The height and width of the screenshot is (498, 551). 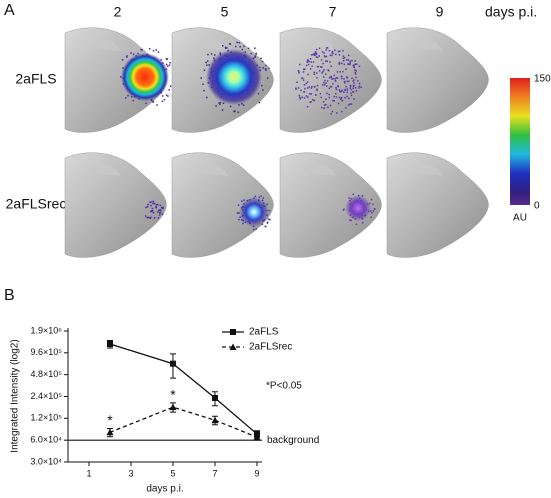 I want to click on y-axis-label: Integrated Intensity (log2), so click(x=15, y=395).